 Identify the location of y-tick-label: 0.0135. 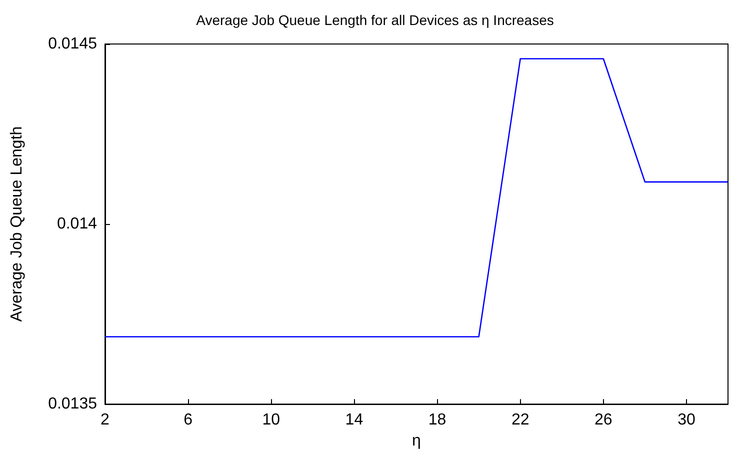
(73, 404).